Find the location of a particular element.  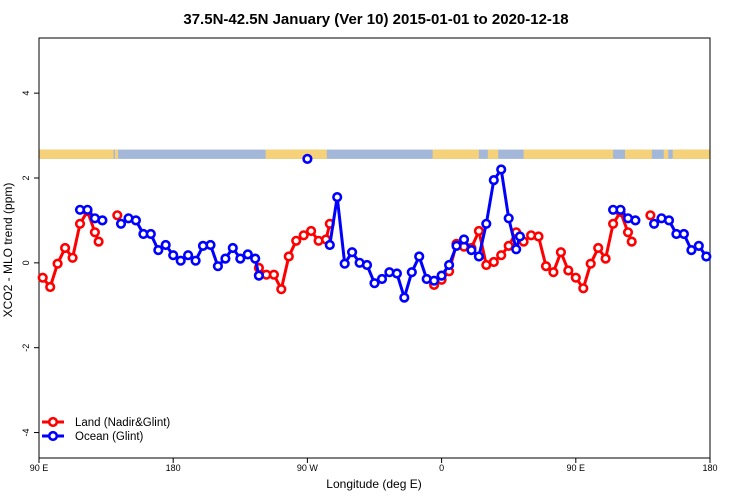

y-tick-label: -4 is located at coordinates (26, 433).